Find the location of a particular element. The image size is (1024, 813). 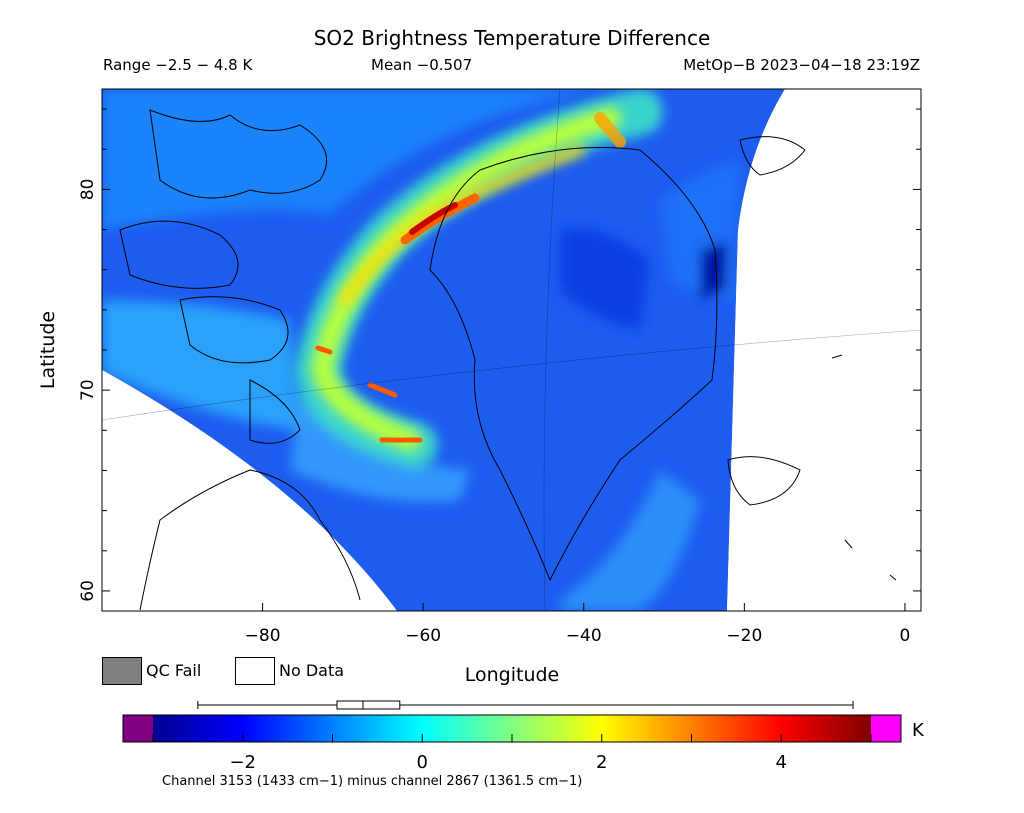

x-tick-label: 0 is located at coordinates (905, 636).